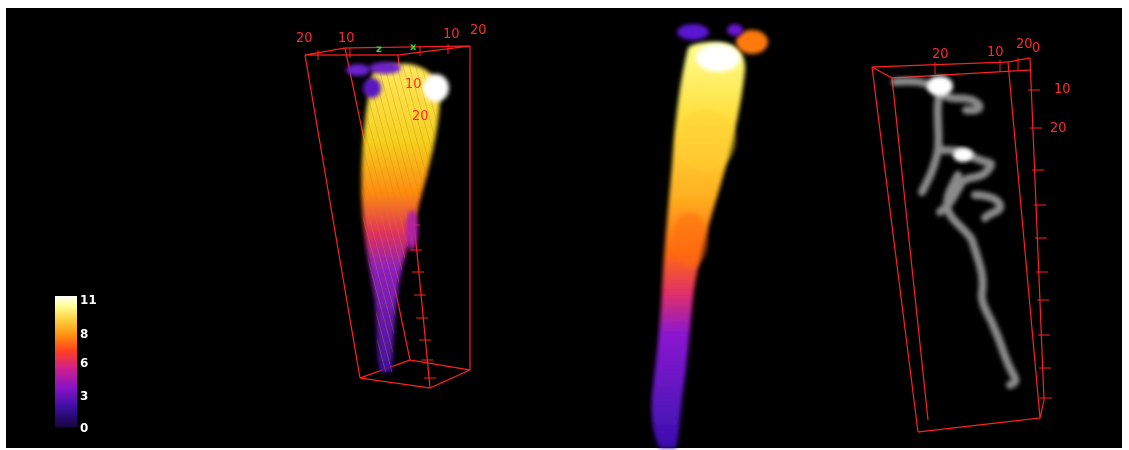 This screenshot has height=450, width=1129. I want to click on right-bounding-box, so click(958, 245).